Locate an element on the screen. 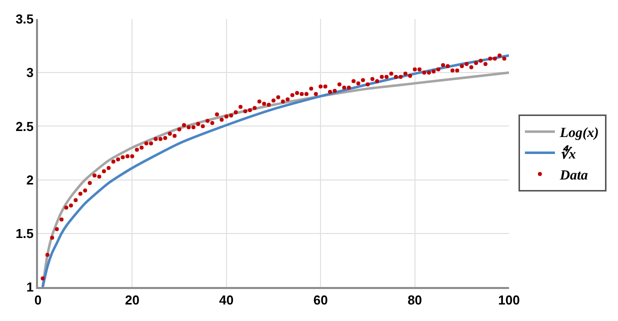  x-tick-label: 60 is located at coordinates (320, 300).